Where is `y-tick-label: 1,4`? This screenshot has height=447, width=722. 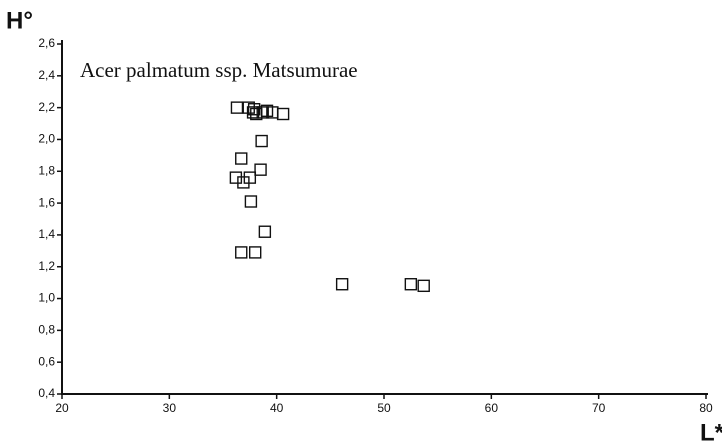
y-tick-label: 1,4 is located at coordinates (46, 234).